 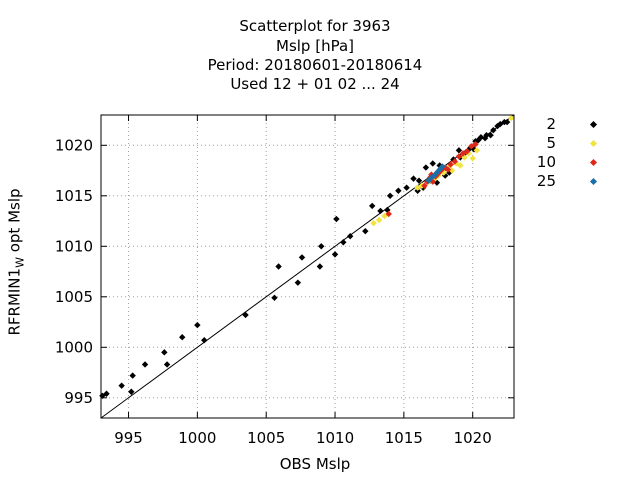 I want to click on y-axis-label-sub: W, so click(x=20, y=262).